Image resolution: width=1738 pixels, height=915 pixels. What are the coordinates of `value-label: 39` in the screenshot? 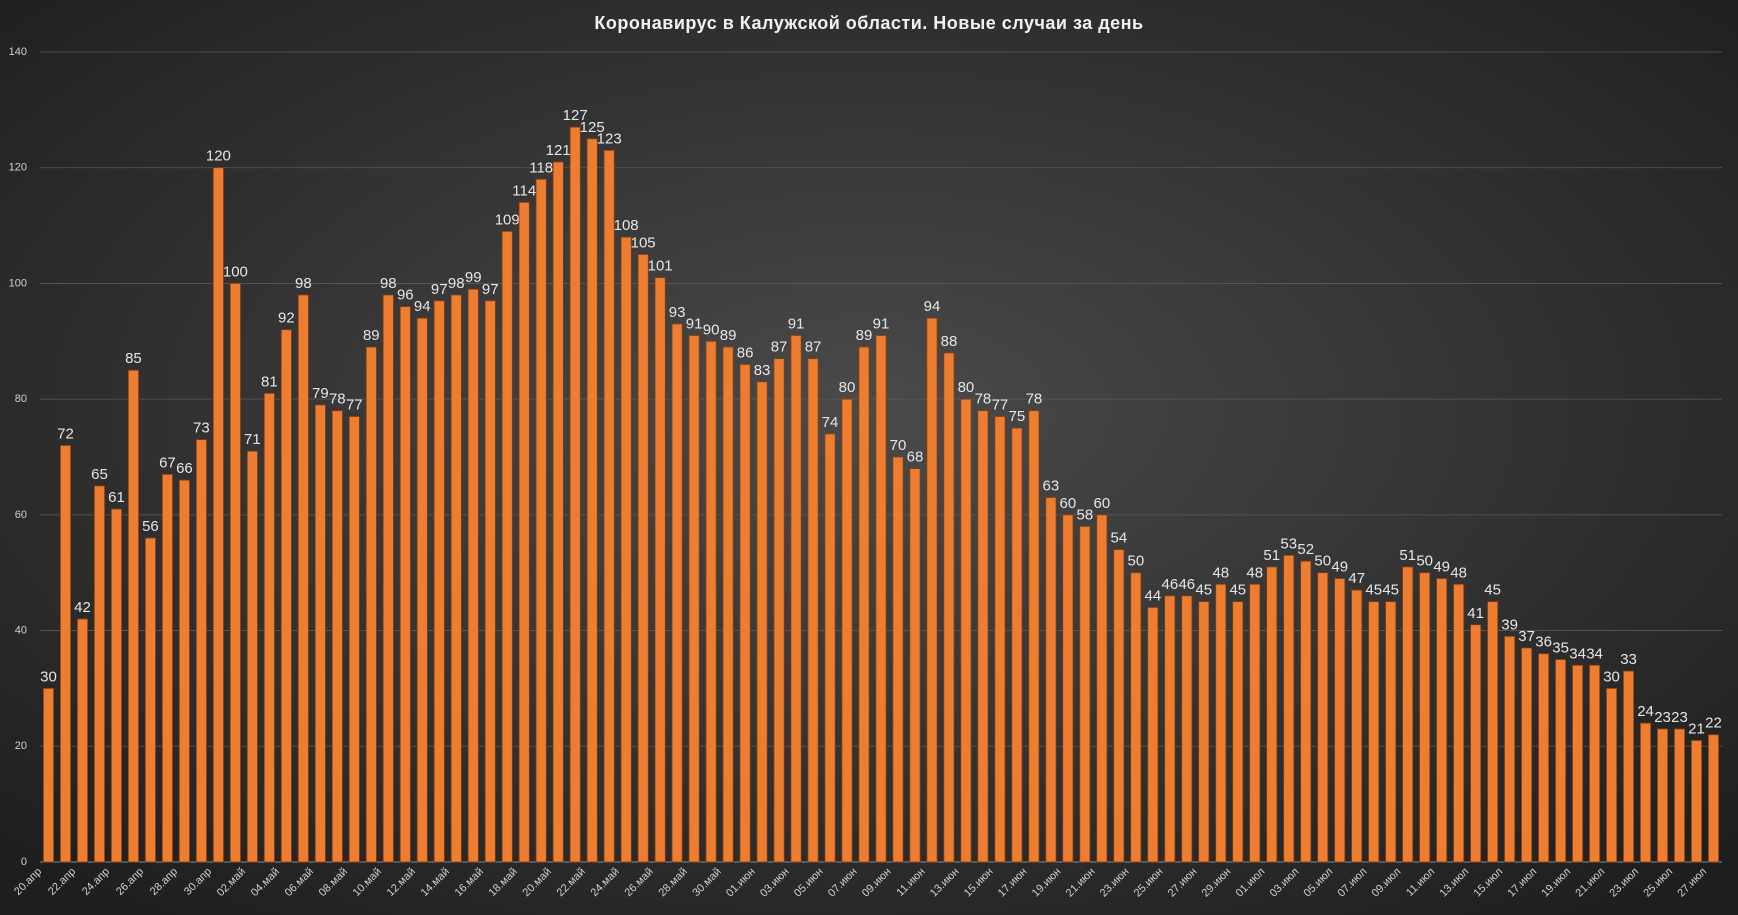 It's located at (1509, 624).